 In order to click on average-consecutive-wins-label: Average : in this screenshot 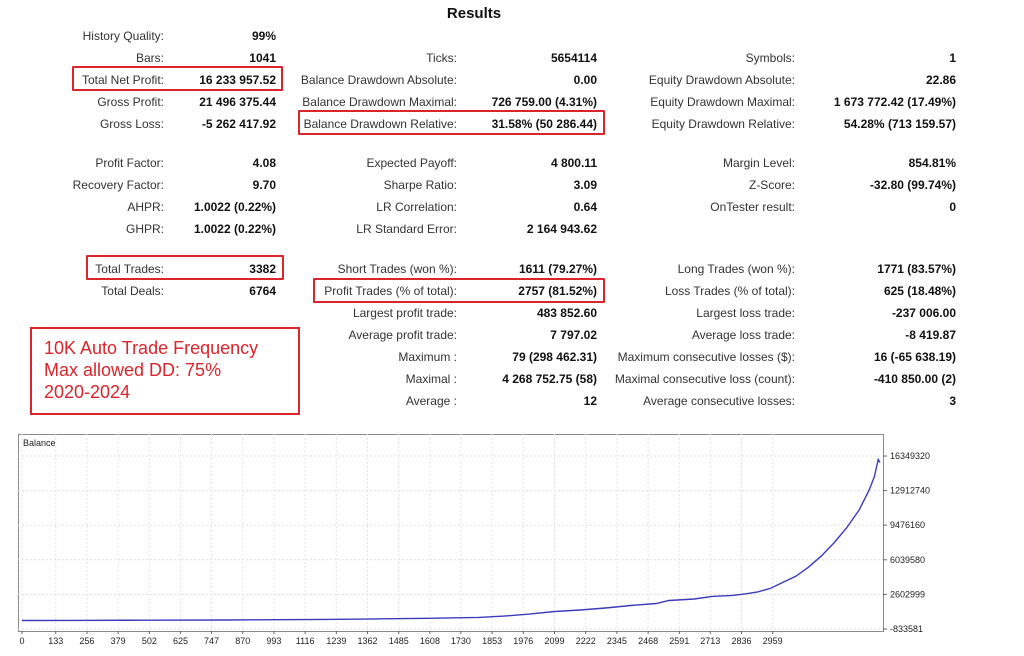, I will do `click(431, 401)`.